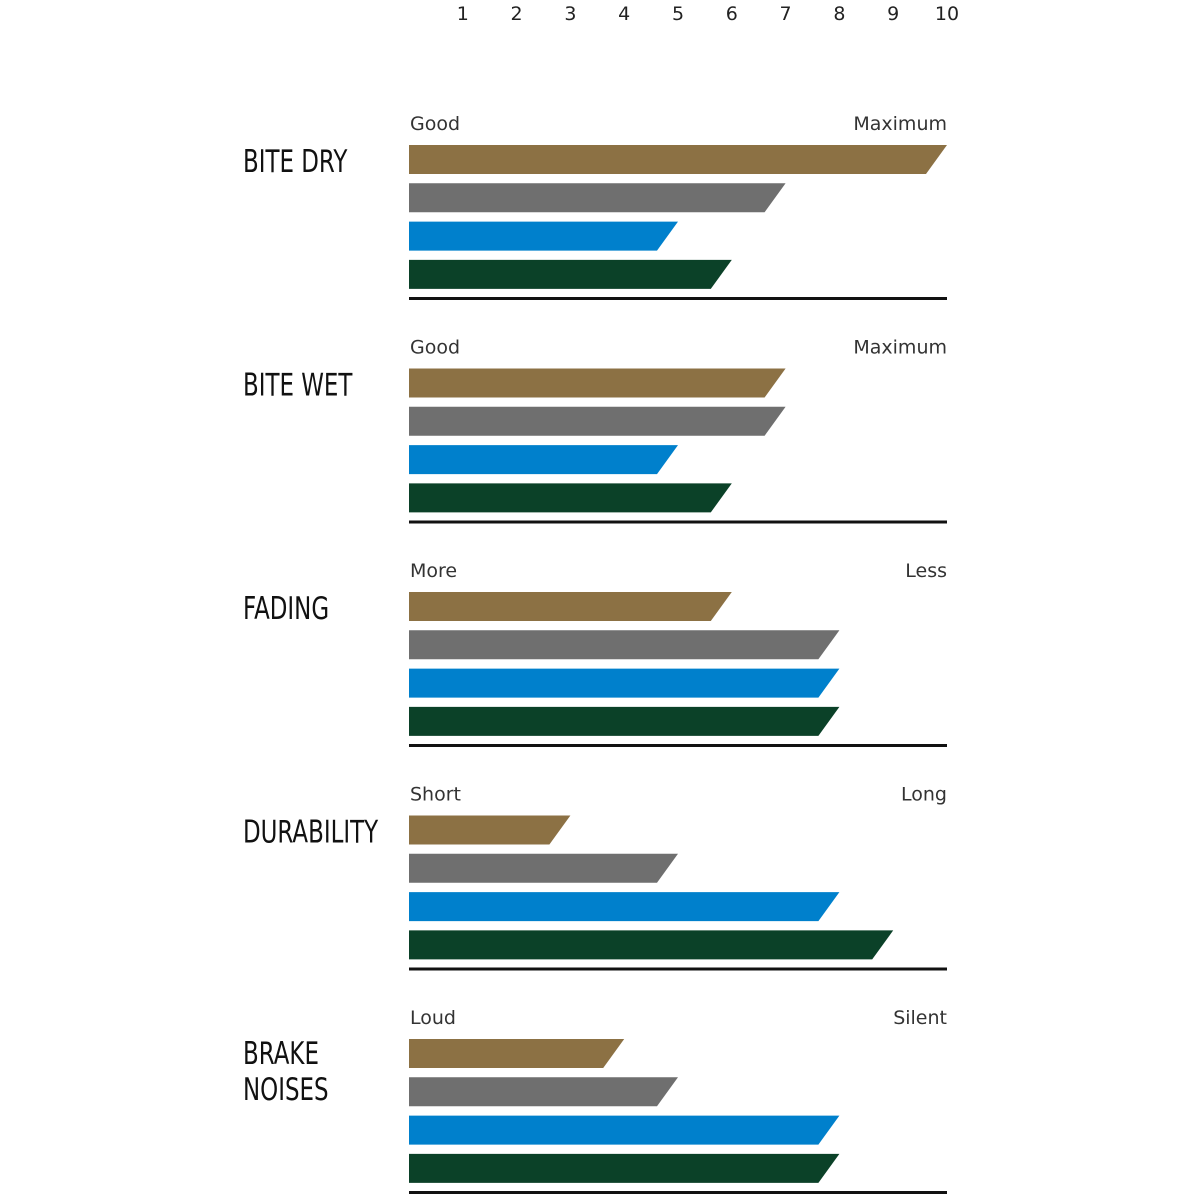 The width and height of the screenshot is (1200, 1200). I want to click on x-tick-label: 2, so click(517, 14).